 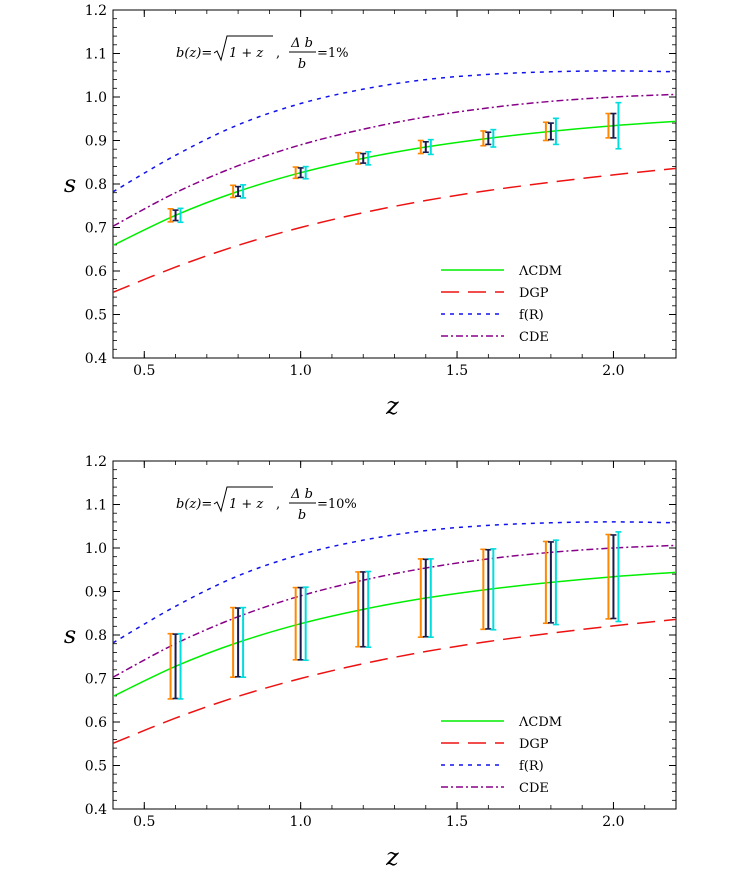 I want to click on annotation-rhs: =10%, so click(x=337, y=504).